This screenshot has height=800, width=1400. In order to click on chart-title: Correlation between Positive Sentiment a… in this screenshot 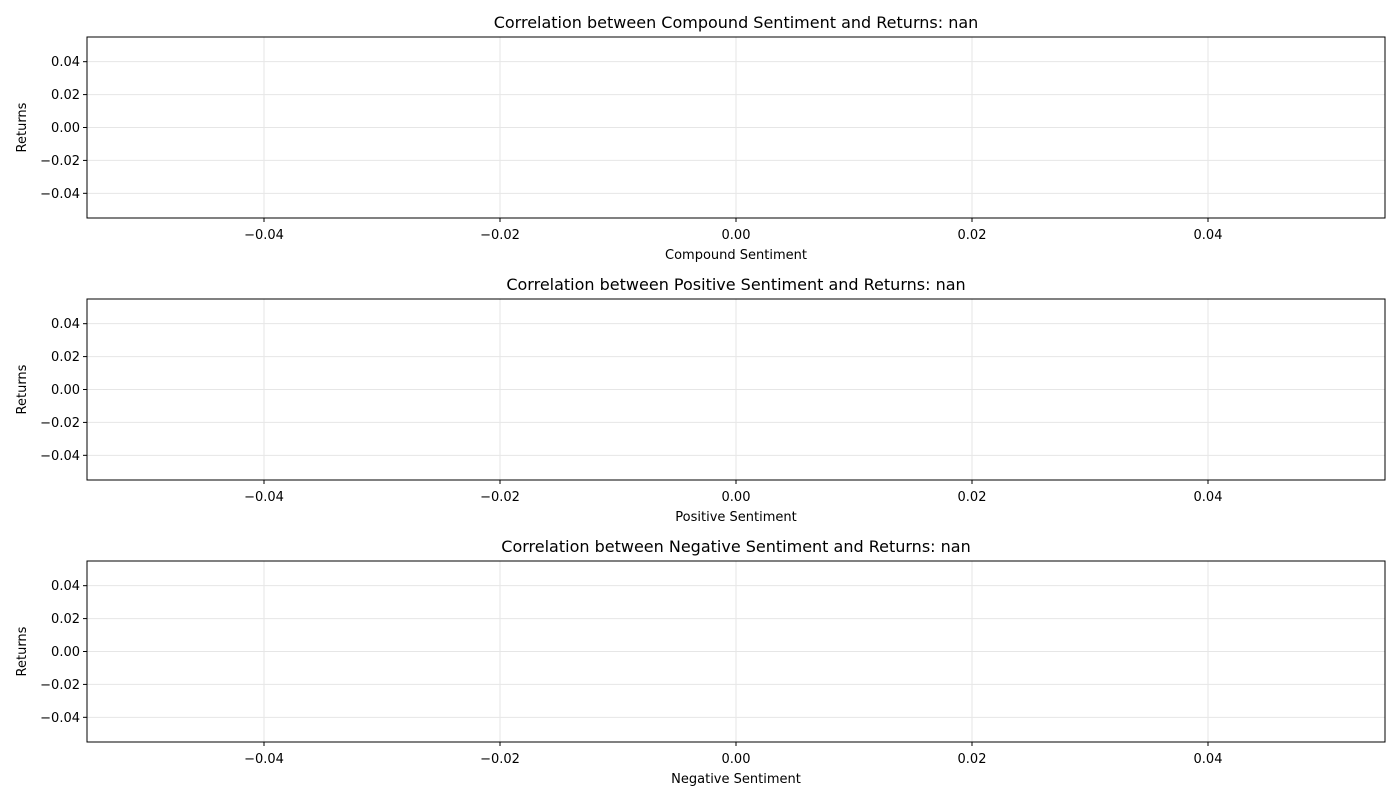, I will do `click(735, 284)`.